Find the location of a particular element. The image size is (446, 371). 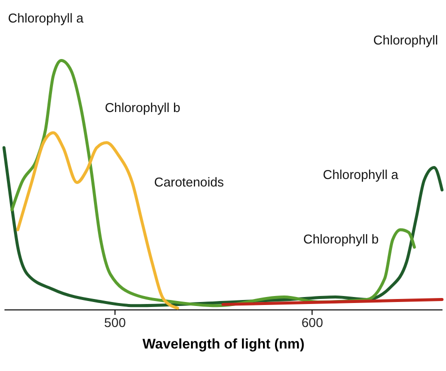

x-tick-label: 500 is located at coordinates (115, 322).